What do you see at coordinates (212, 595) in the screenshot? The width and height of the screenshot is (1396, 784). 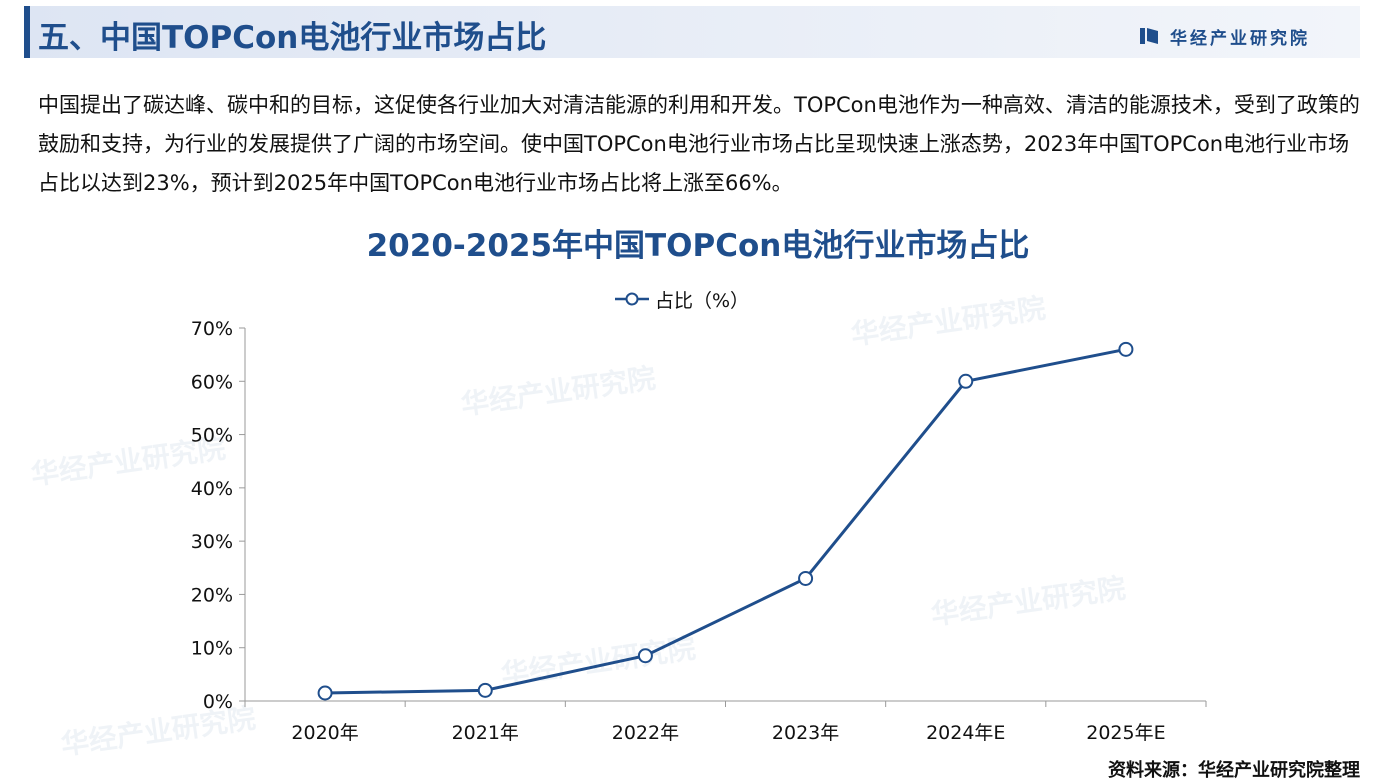 I see `y-tick-label: 20%` at bounding box center [212, 595].